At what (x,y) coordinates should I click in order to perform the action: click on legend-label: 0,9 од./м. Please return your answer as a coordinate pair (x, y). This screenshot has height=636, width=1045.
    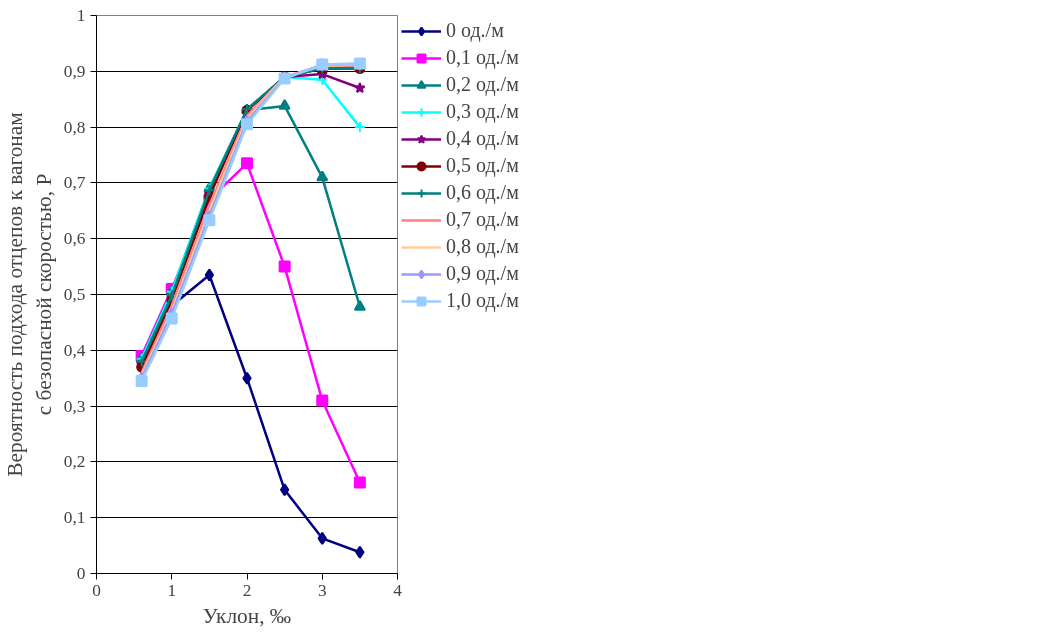
    Looking at the image, I should click on (483, 273).